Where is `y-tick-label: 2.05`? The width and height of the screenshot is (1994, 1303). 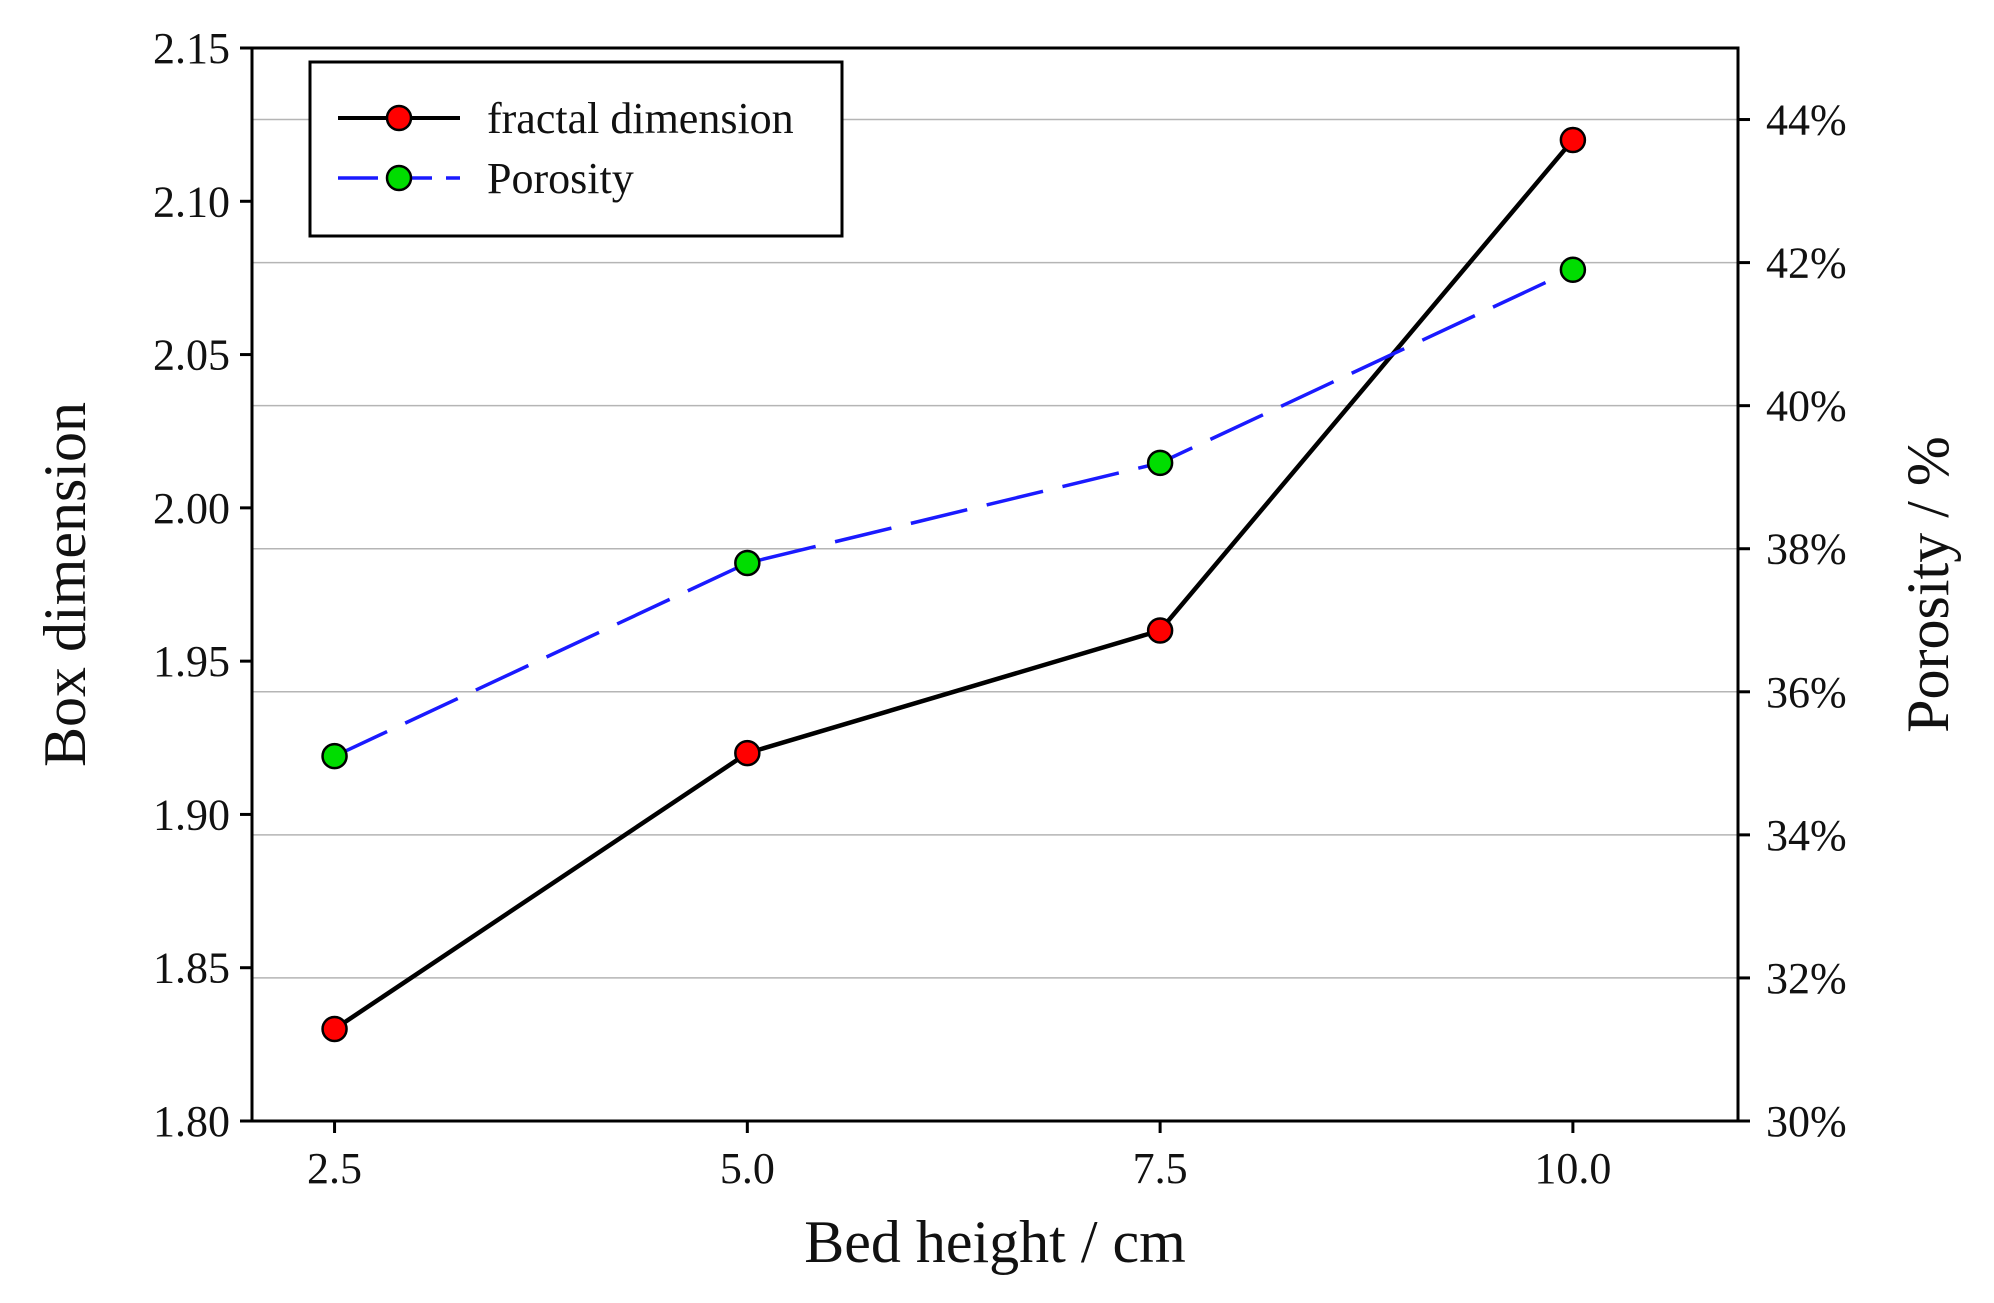
y-tick-label: 2.05 is located at coordinates (191, 355).